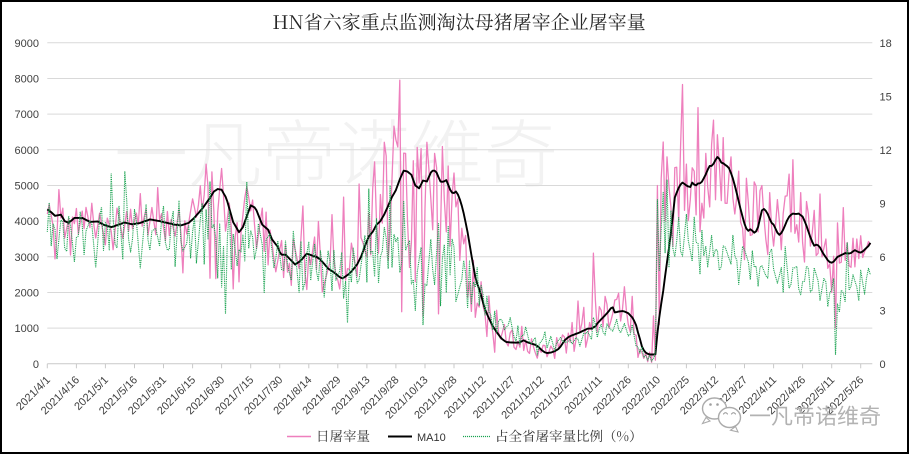  What do you see at coordinates (27, 222) in the screenshot?
I see `svg-text: 4000` at bounding box center [27, 222].